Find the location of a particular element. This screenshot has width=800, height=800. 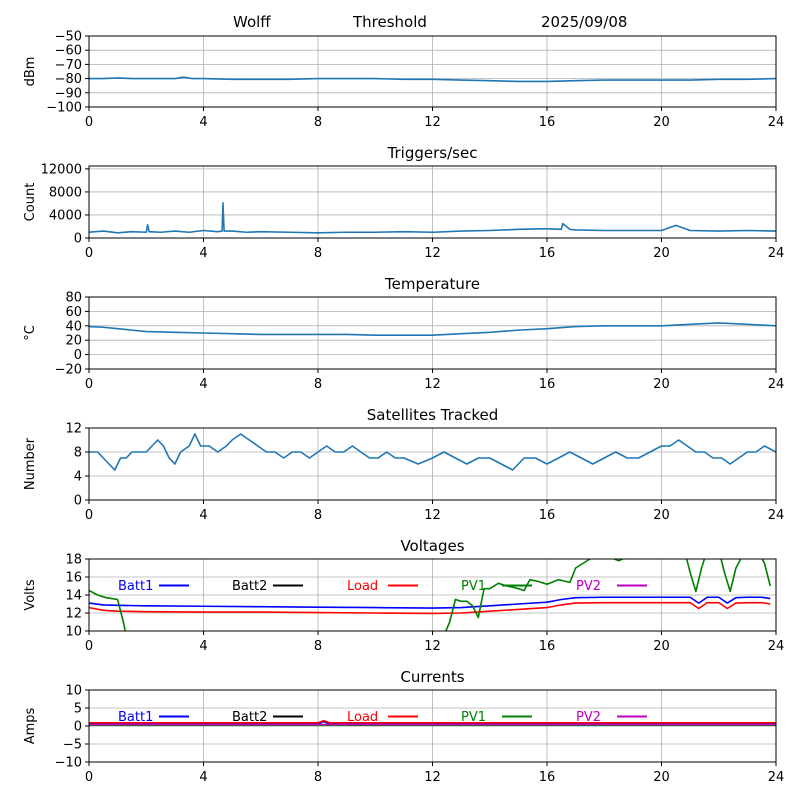

y-tick-label: 16 is located at coordinates (73, 578).